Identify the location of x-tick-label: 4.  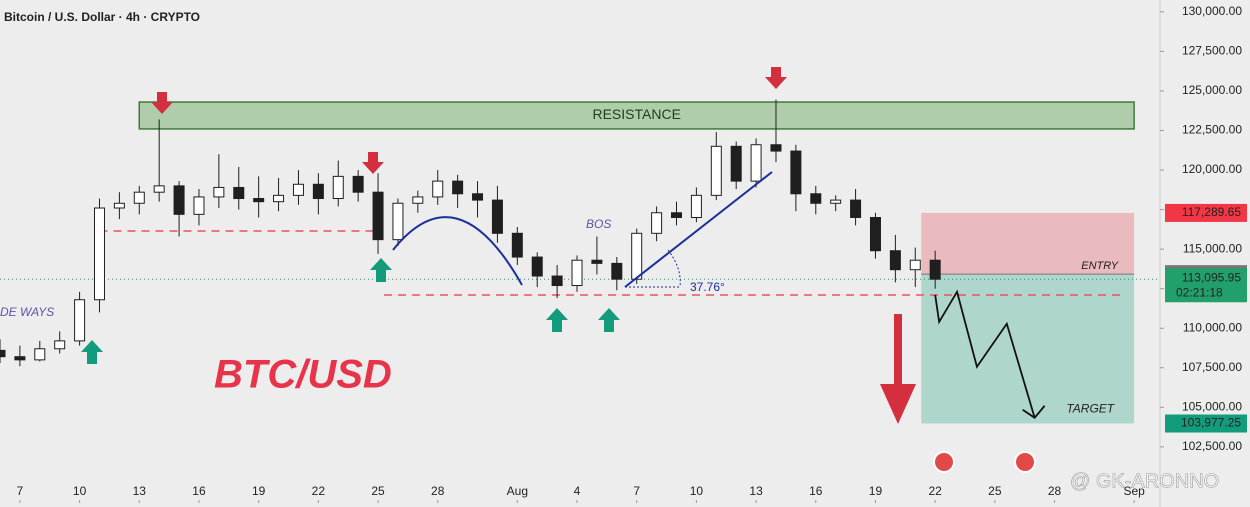
(577, 491).